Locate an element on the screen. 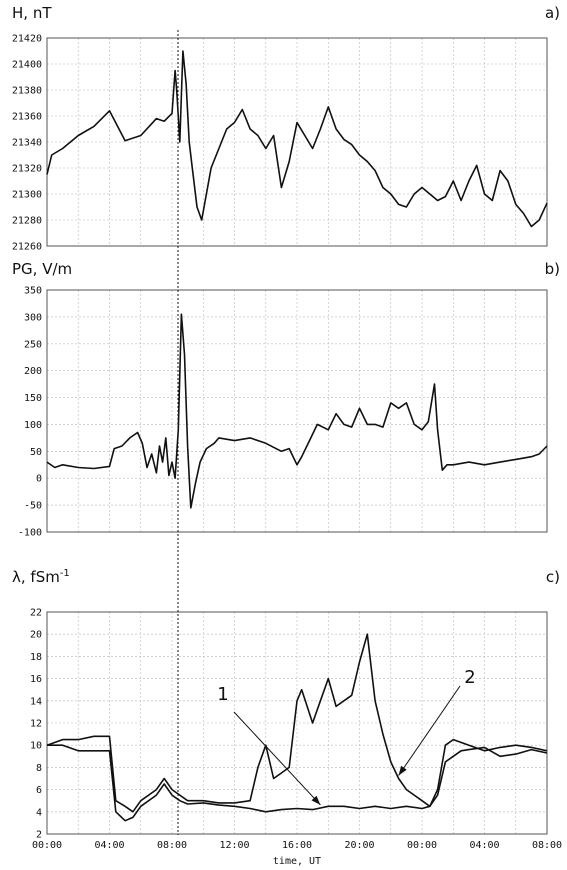 The height and width of the screenshot is (870, 567). y-axis-label: H, nT is located at coordinates (32, 13).